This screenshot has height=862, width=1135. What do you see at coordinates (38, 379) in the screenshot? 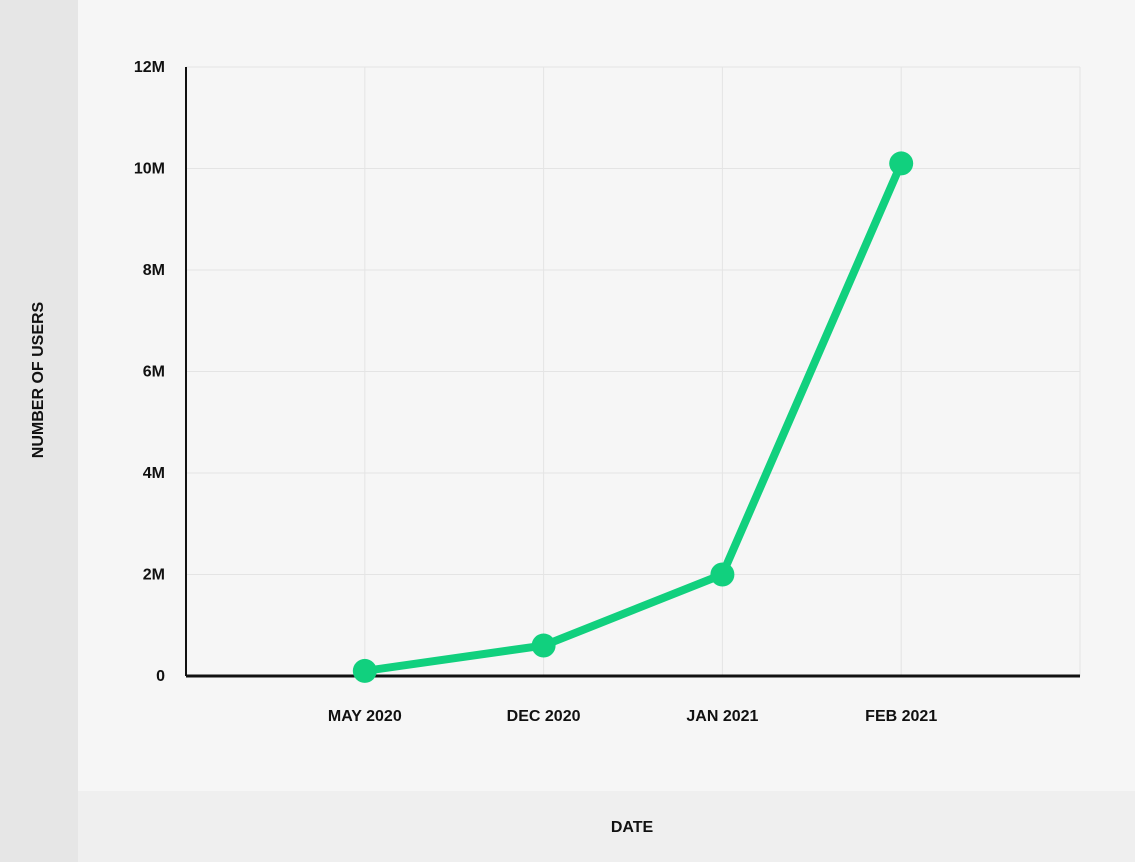
I see `y-axis-label: NUMBER OF USERS` at bounding box center [38, 379].